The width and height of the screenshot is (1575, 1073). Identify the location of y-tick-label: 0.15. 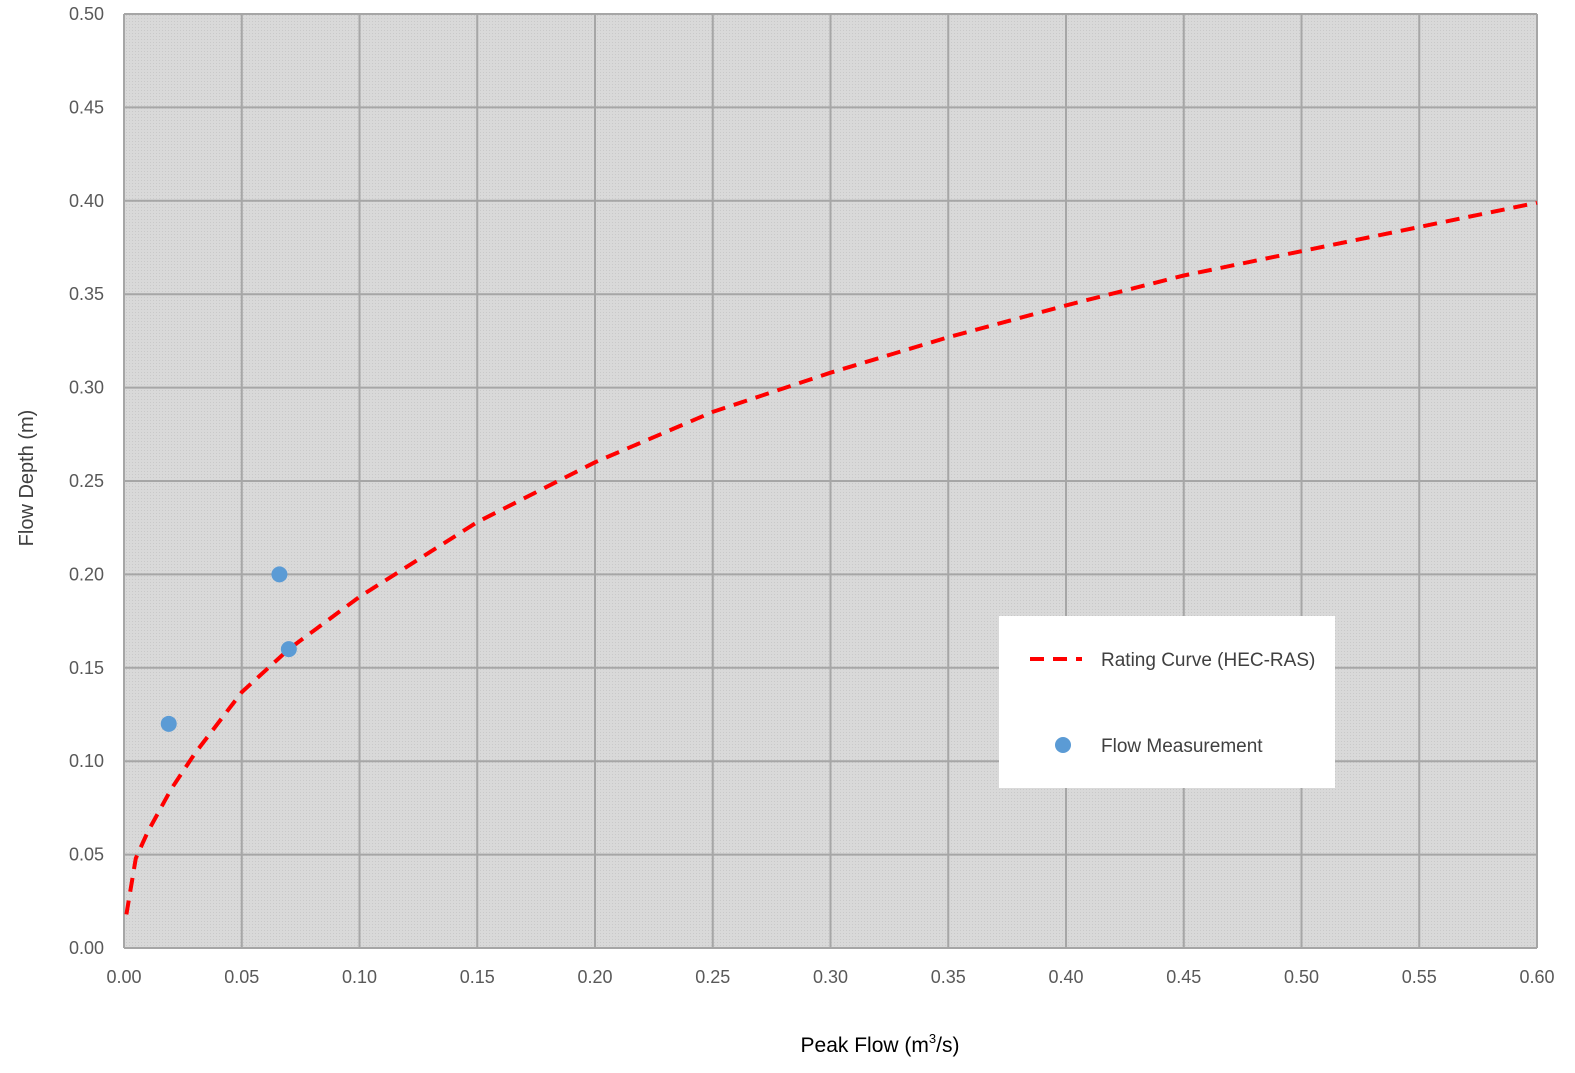
(86, 668).